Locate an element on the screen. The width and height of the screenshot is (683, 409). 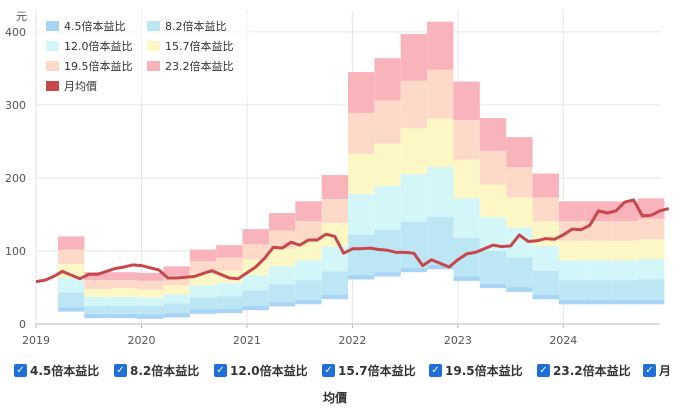
series-toggle-7: ✓ 月 is located at coordinates (657, 370).